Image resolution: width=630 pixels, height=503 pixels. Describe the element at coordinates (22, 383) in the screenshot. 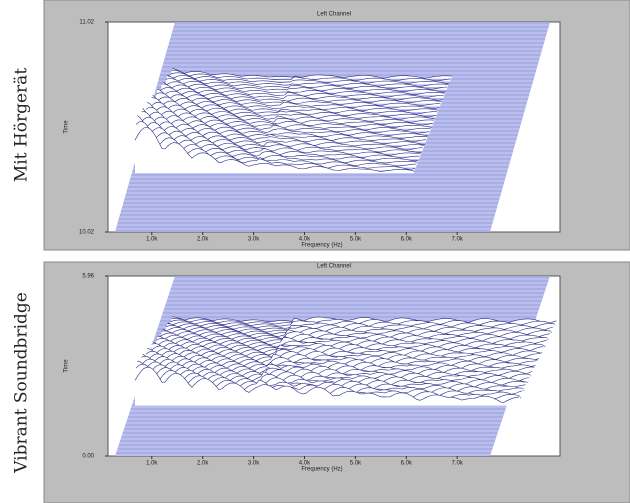

I see `row-label: Vibrant Soundbridge` at that location.